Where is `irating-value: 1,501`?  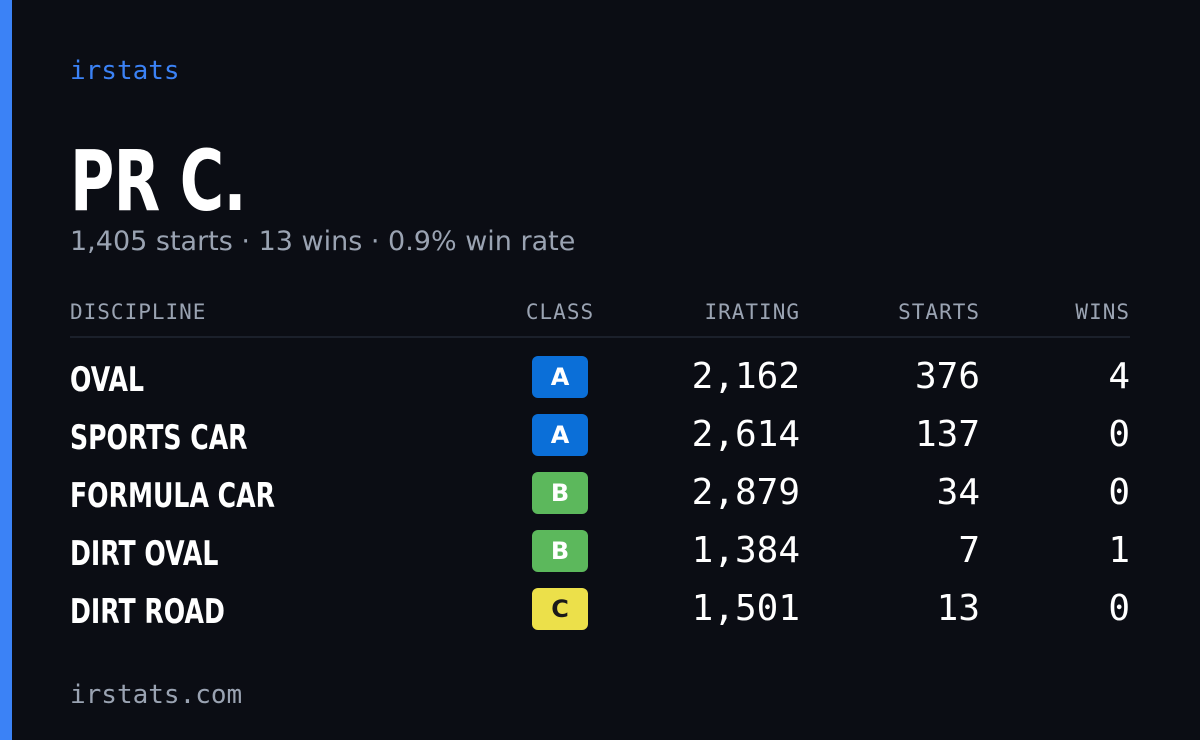
irating-value: 1,501 is located at coordinates (745, 608).